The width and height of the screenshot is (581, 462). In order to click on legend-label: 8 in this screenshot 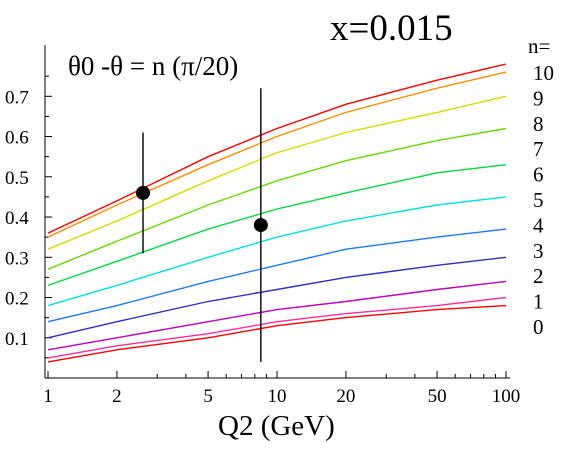, I will do `click(538, 124)`.